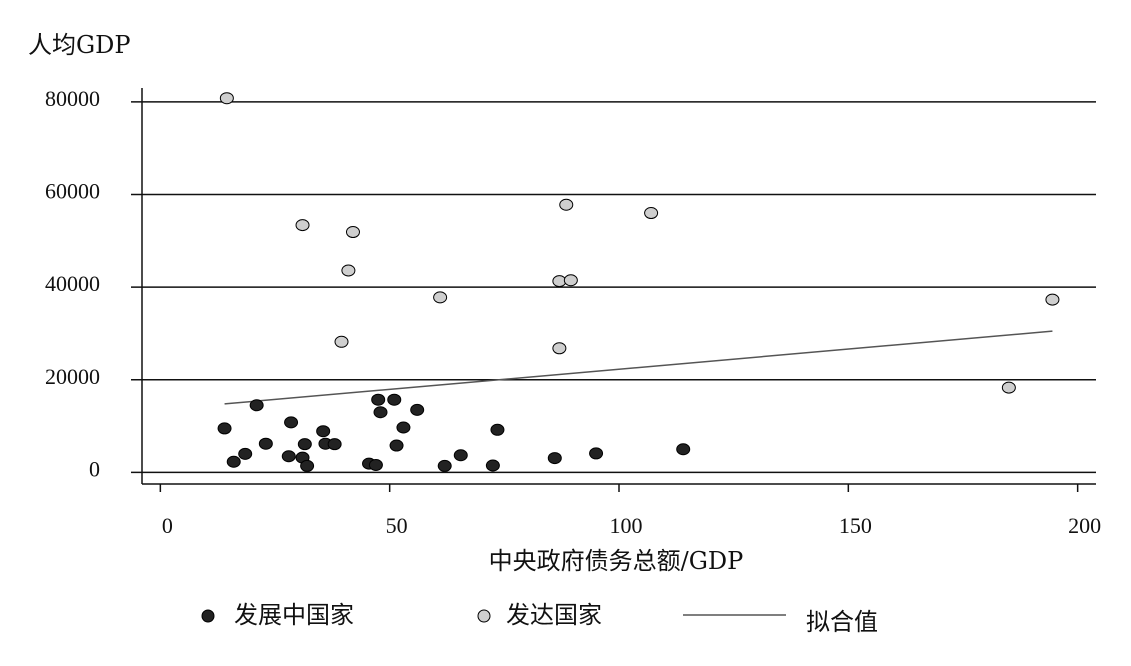  Describe the element at coordinates (79, 45) in the screenshot. I see `y-axis-title: 人均GDP` at that location.